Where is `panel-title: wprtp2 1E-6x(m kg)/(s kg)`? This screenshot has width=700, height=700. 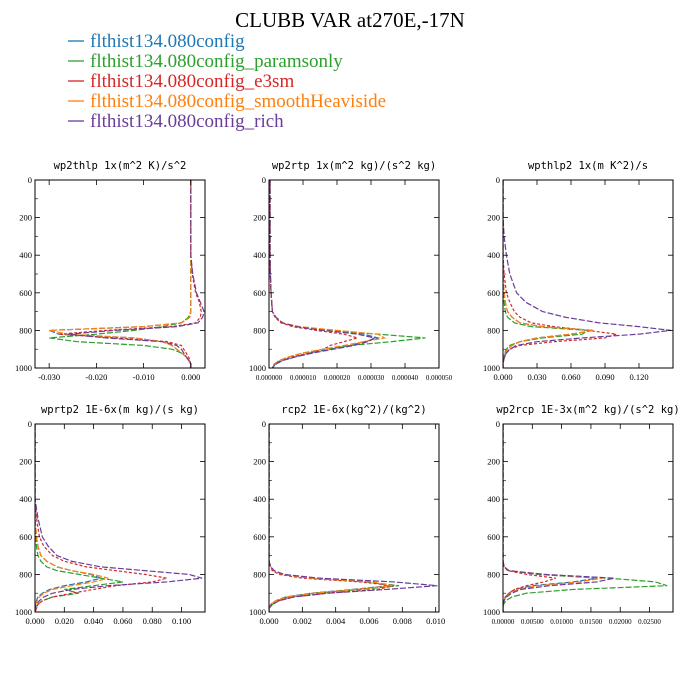 panel-title: wprtp2 1E-6x(m kg)/(s kg) is located at coordinates (120, 410).